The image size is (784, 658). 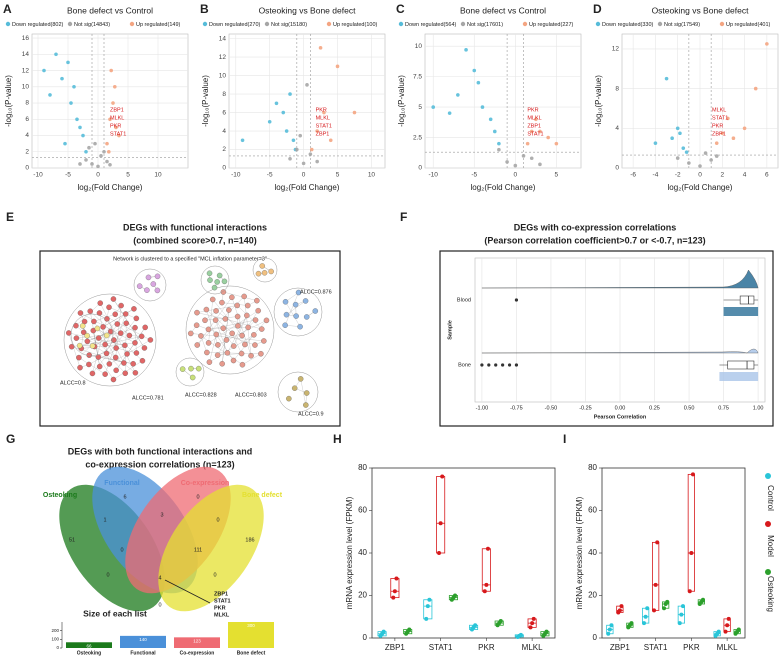 I want to click on x-tick-label: 0.50, so click(x=689, y=408).